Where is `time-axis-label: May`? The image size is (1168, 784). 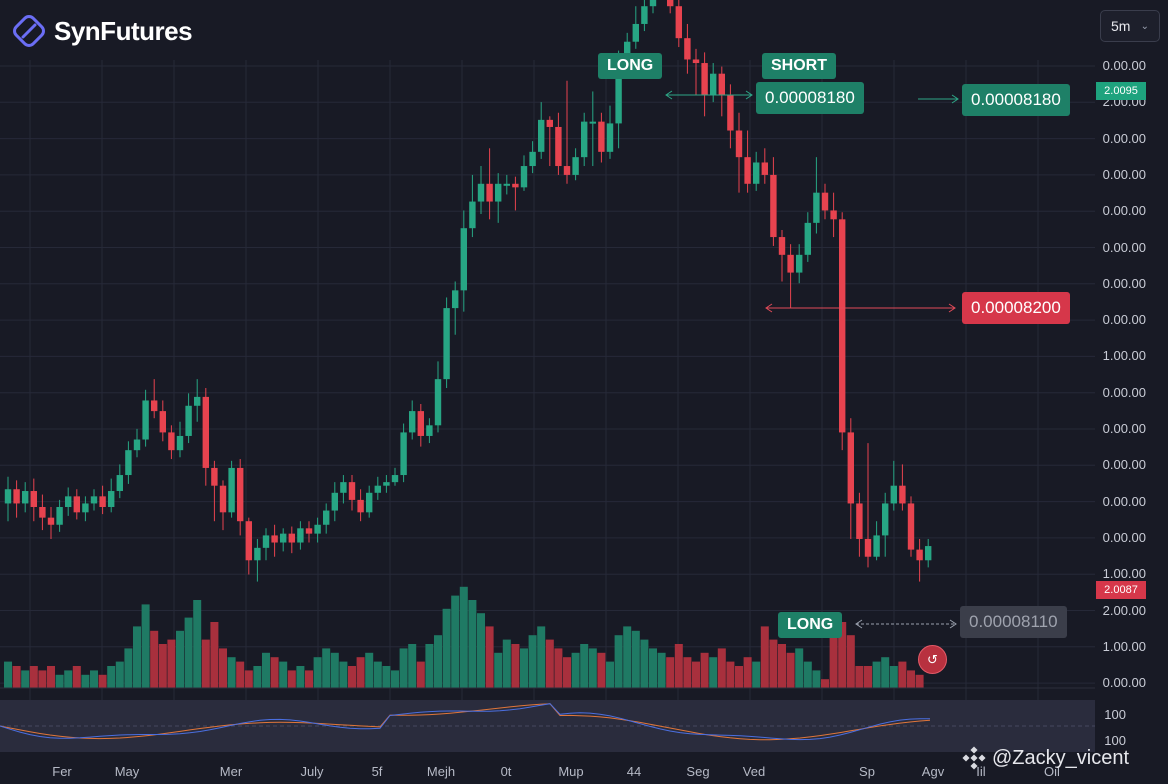
time-axis-label: May is located at coordinates (127, 771).